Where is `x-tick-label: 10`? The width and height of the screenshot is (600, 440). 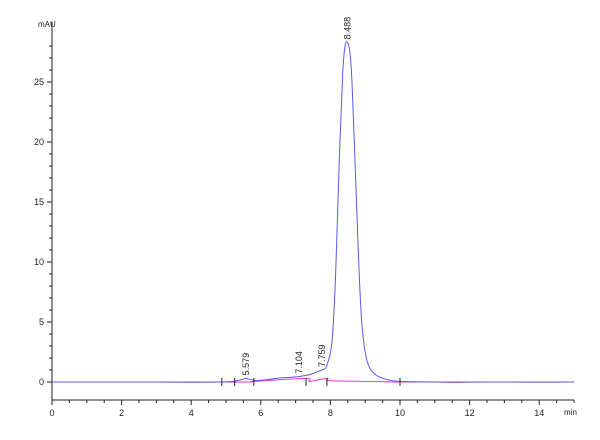
x-tick-label: 10 is located at coordinates (400, 413).